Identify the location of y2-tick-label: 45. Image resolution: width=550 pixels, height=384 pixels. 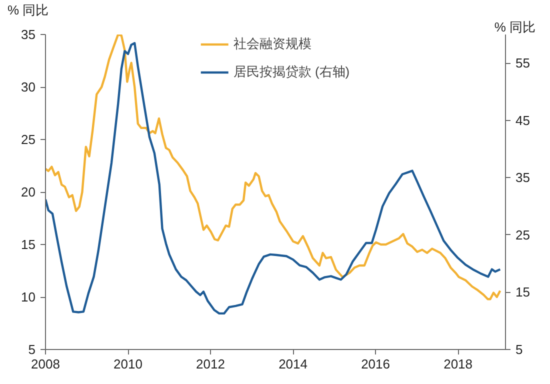
(523, 120).